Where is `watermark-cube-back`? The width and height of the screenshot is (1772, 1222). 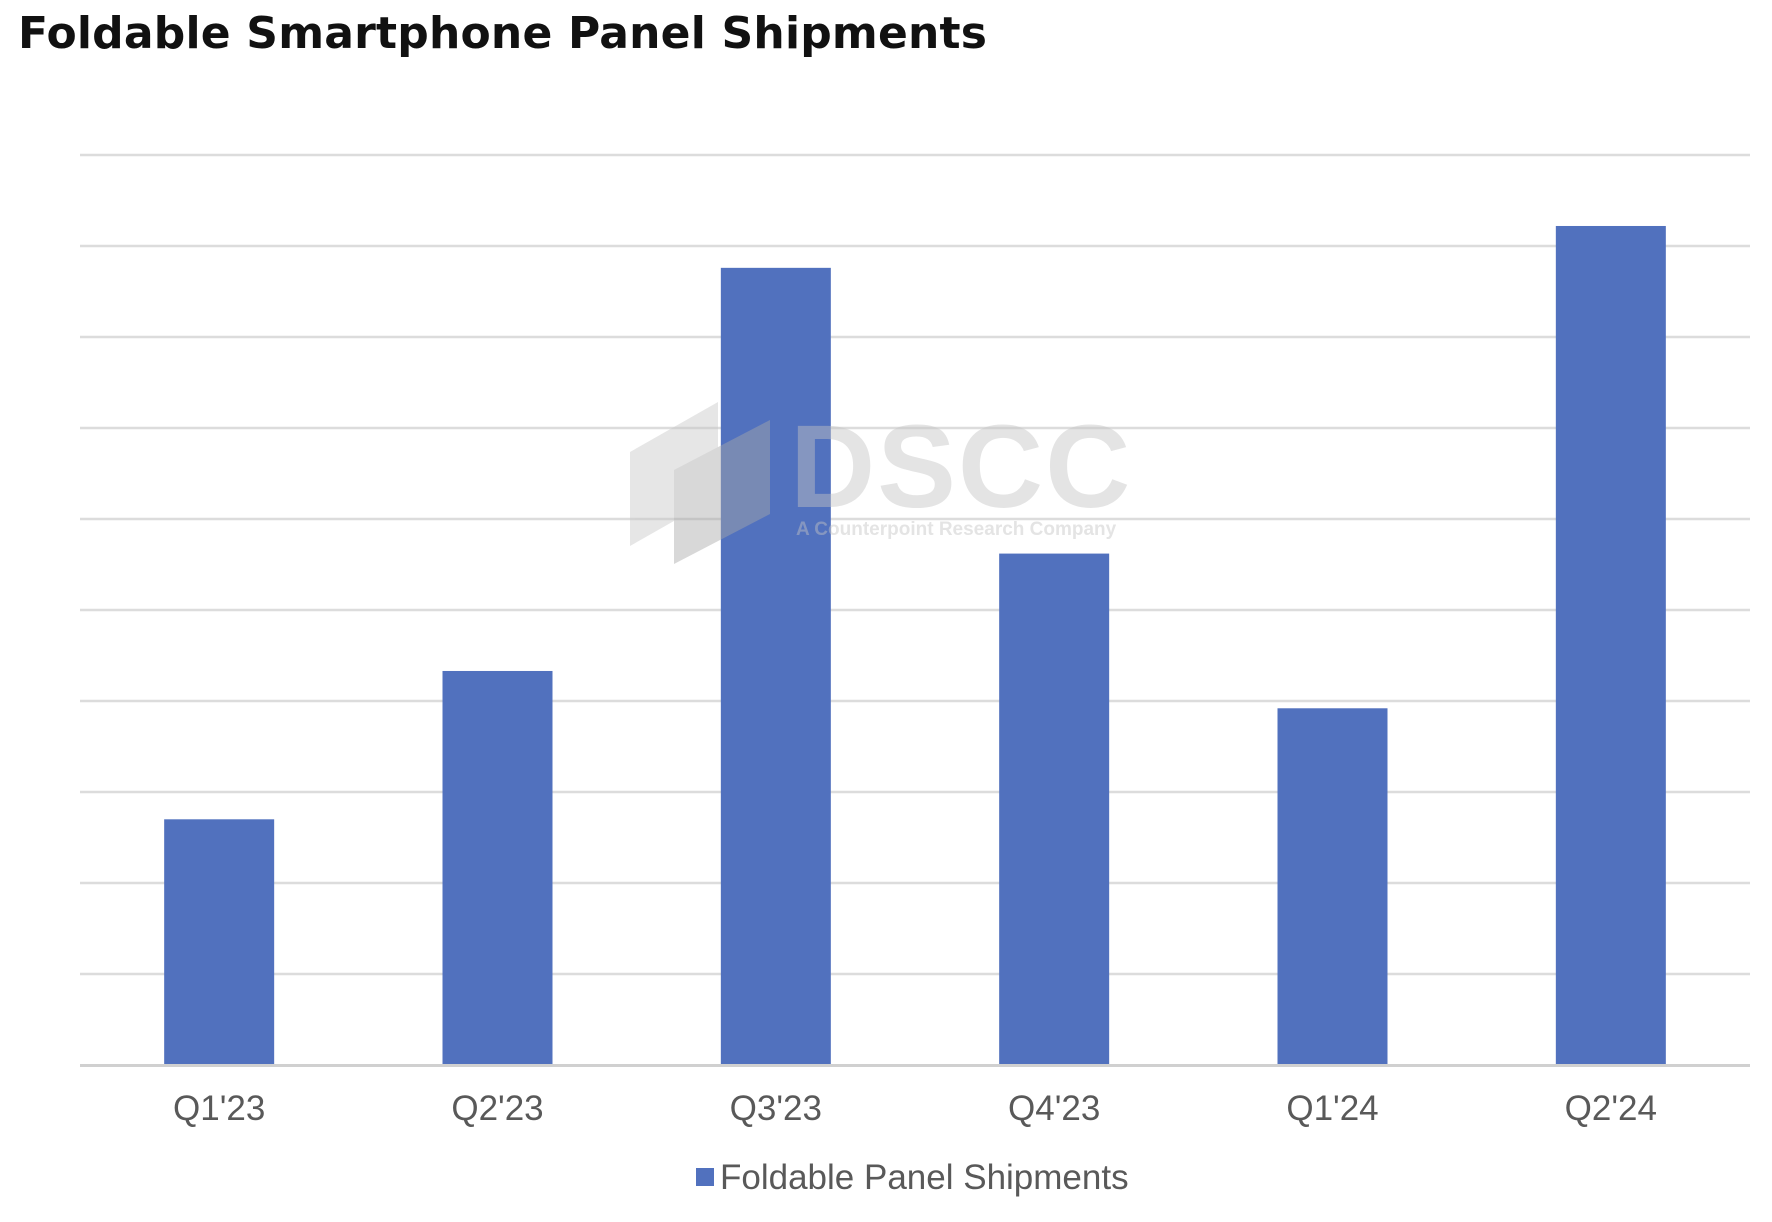
watermark-cube-back is located at coordinates (674, 474).